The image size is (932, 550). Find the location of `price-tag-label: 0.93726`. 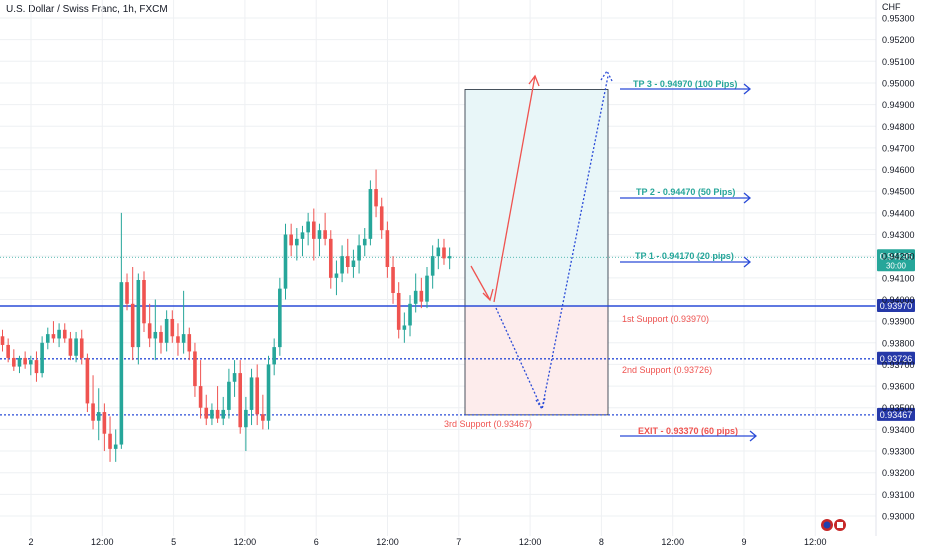

price-tag-label: 0.93726 is located at coordinates (896, 359).